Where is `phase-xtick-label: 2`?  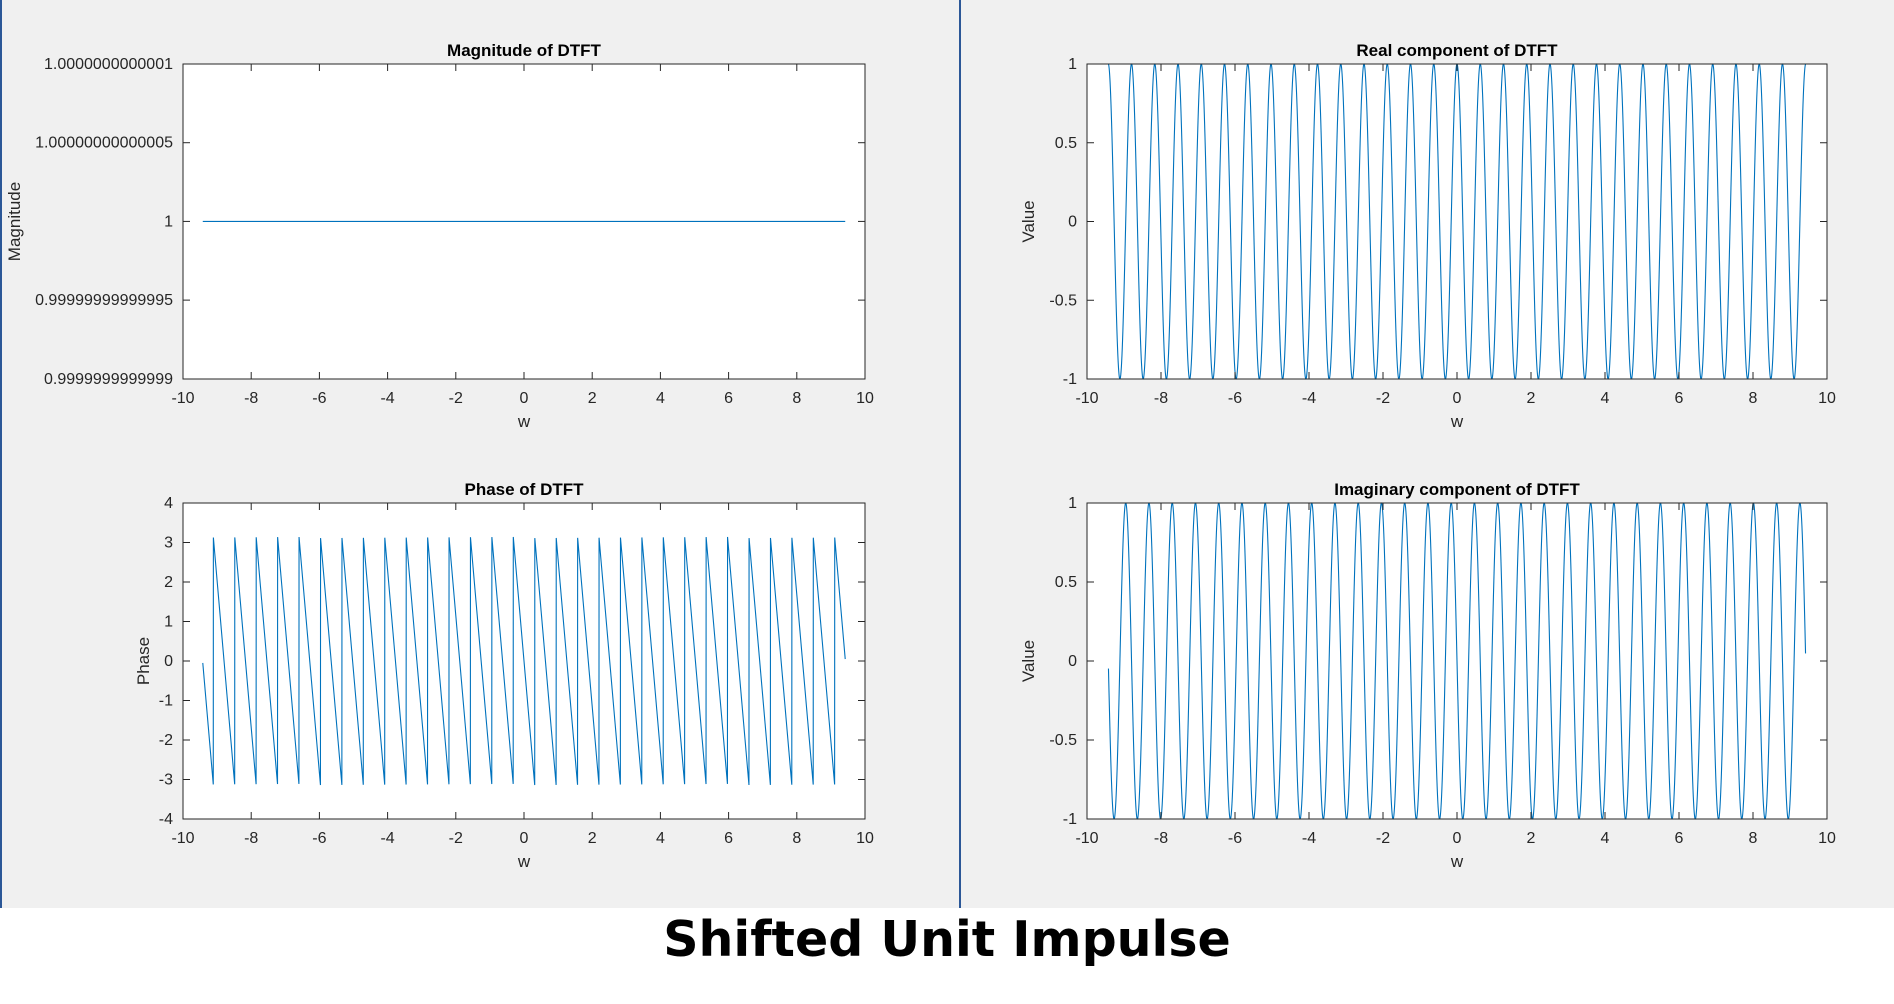 phase-xtick-label: 2 is located at coordinates (592, 838).